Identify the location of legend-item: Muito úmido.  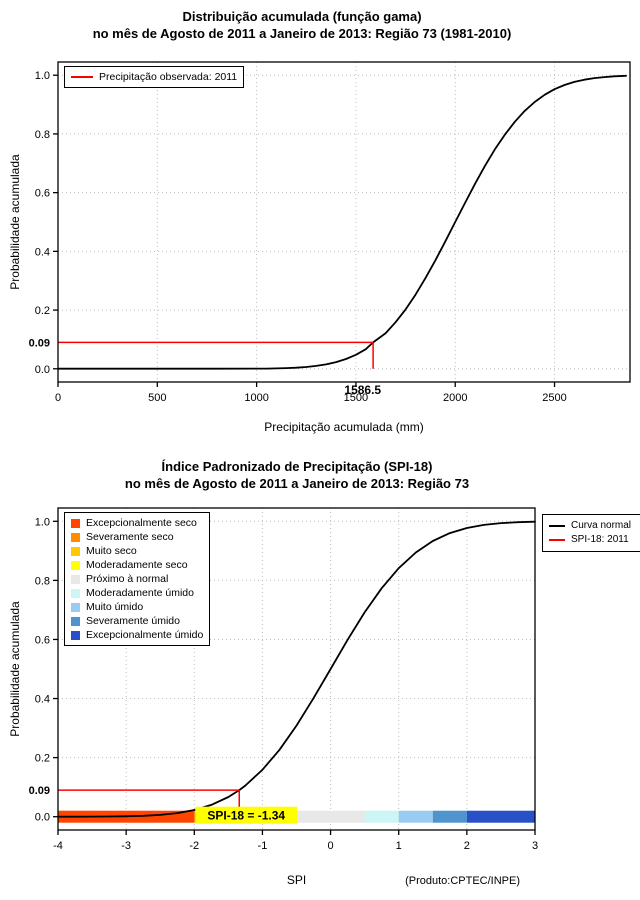
(137, 607).